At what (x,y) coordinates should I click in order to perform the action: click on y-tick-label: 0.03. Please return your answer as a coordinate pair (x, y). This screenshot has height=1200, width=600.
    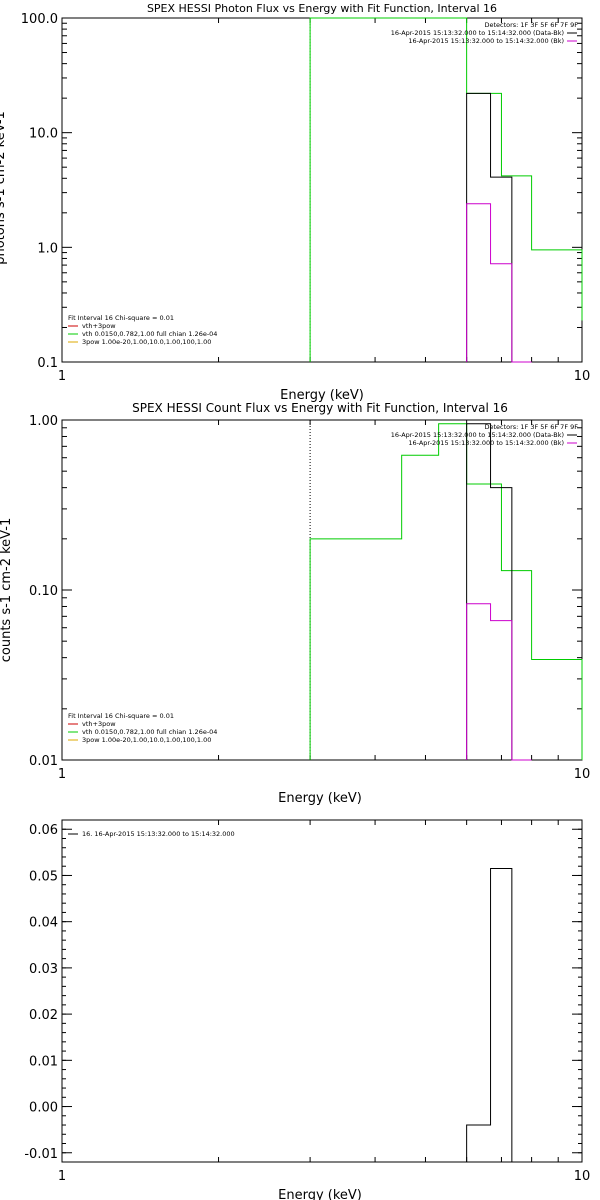
    Looking at the image, I should click on (43, 969).